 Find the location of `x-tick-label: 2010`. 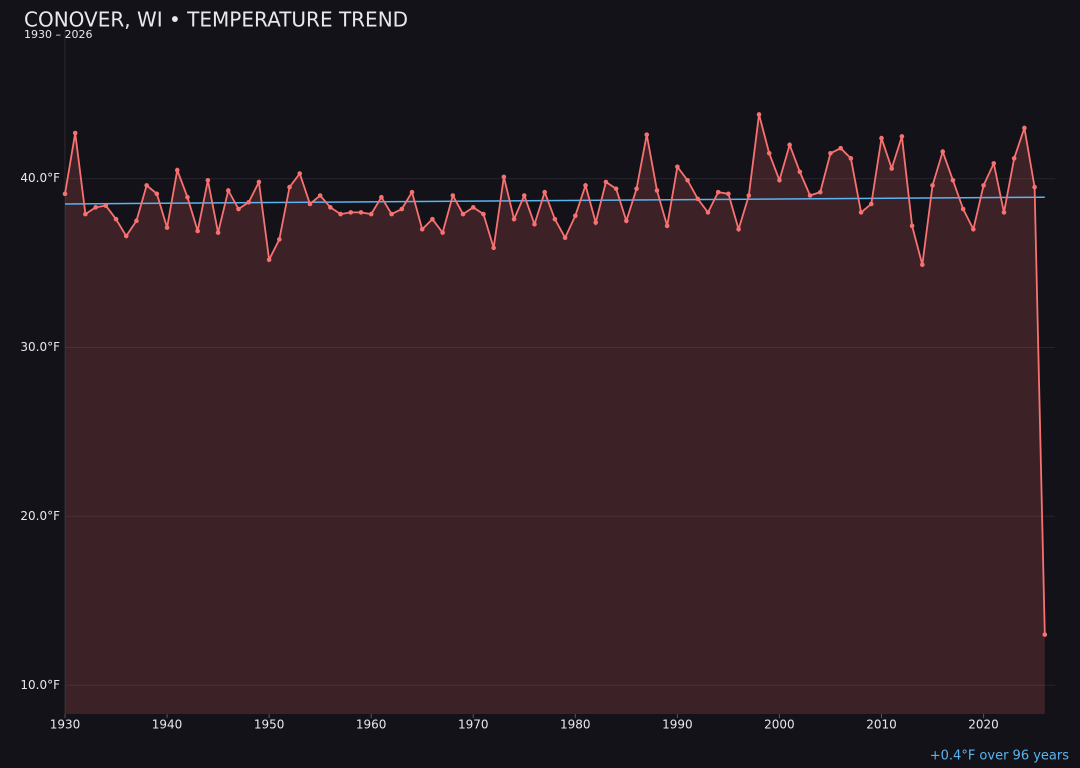

x-tick-label: 2010 is located at coordinates (881, 725).